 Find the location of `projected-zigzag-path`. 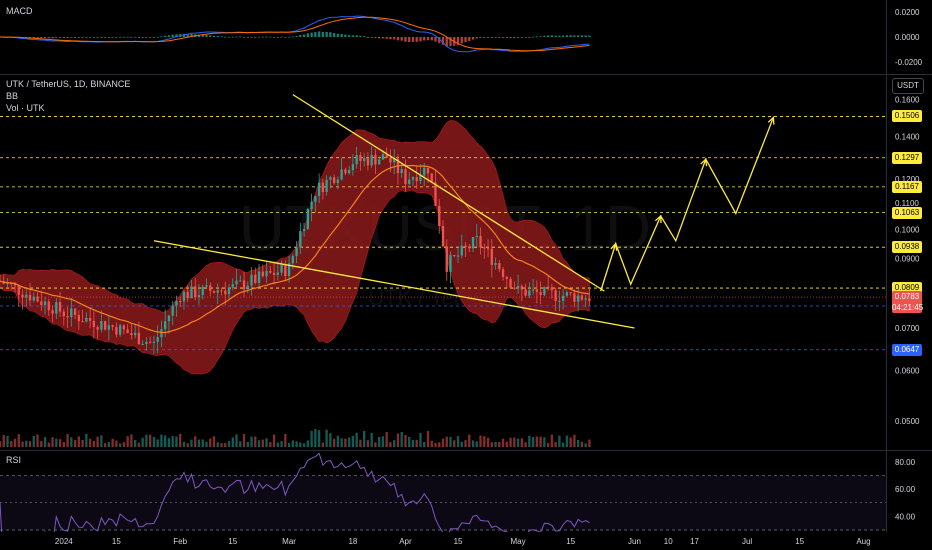

projected-zigzag-path is located at coordinates (687, 204).